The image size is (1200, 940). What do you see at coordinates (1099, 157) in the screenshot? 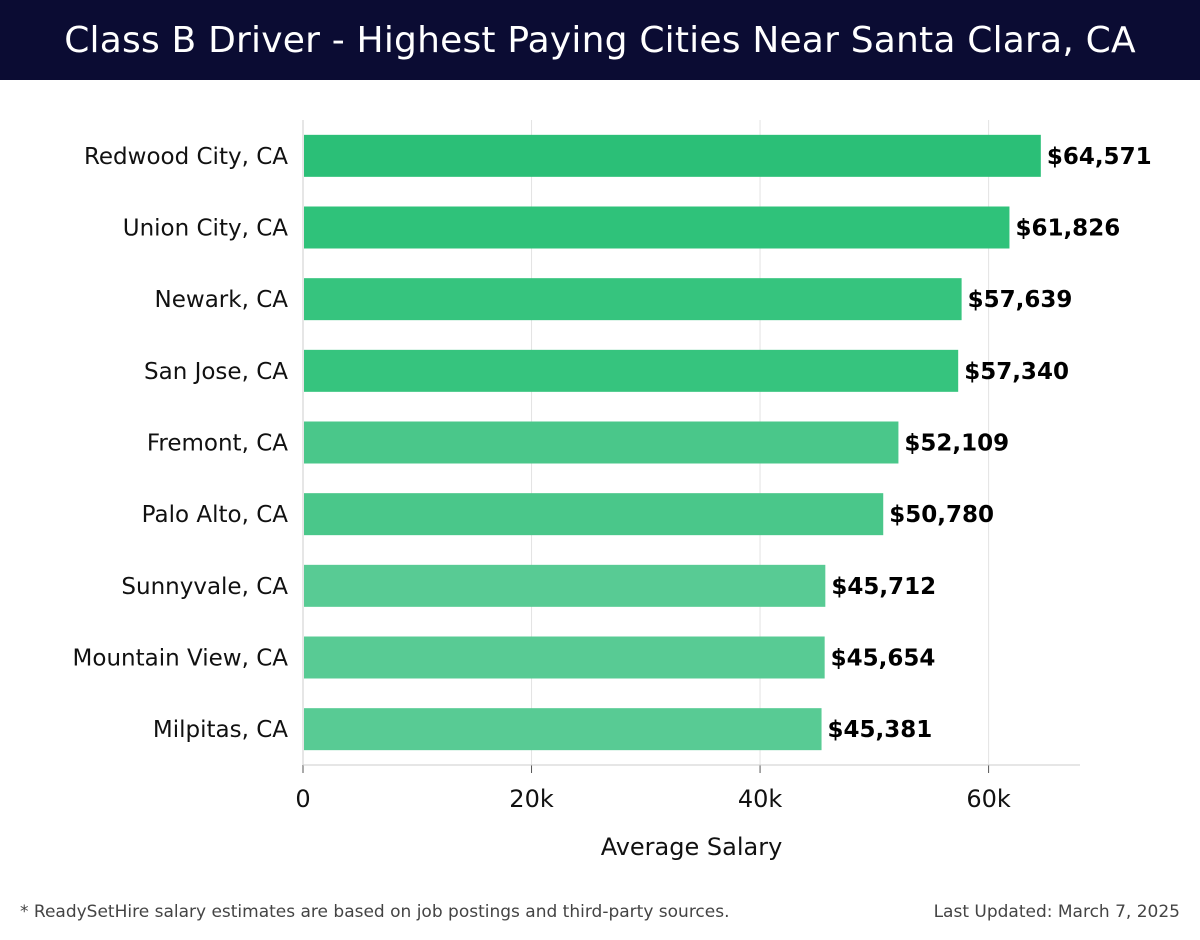
I see `value-label: $64,571` at bounding box center [1099, 157].